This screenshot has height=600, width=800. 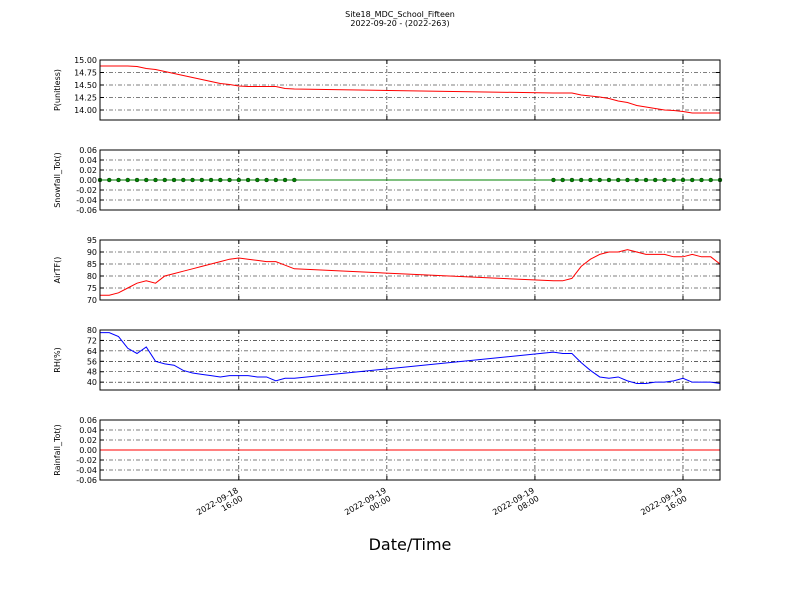 What do you see at coordinates (85, 110) in the screenshot?
I see `y-tick-label: 14.00` at bounding box center [85, 110].